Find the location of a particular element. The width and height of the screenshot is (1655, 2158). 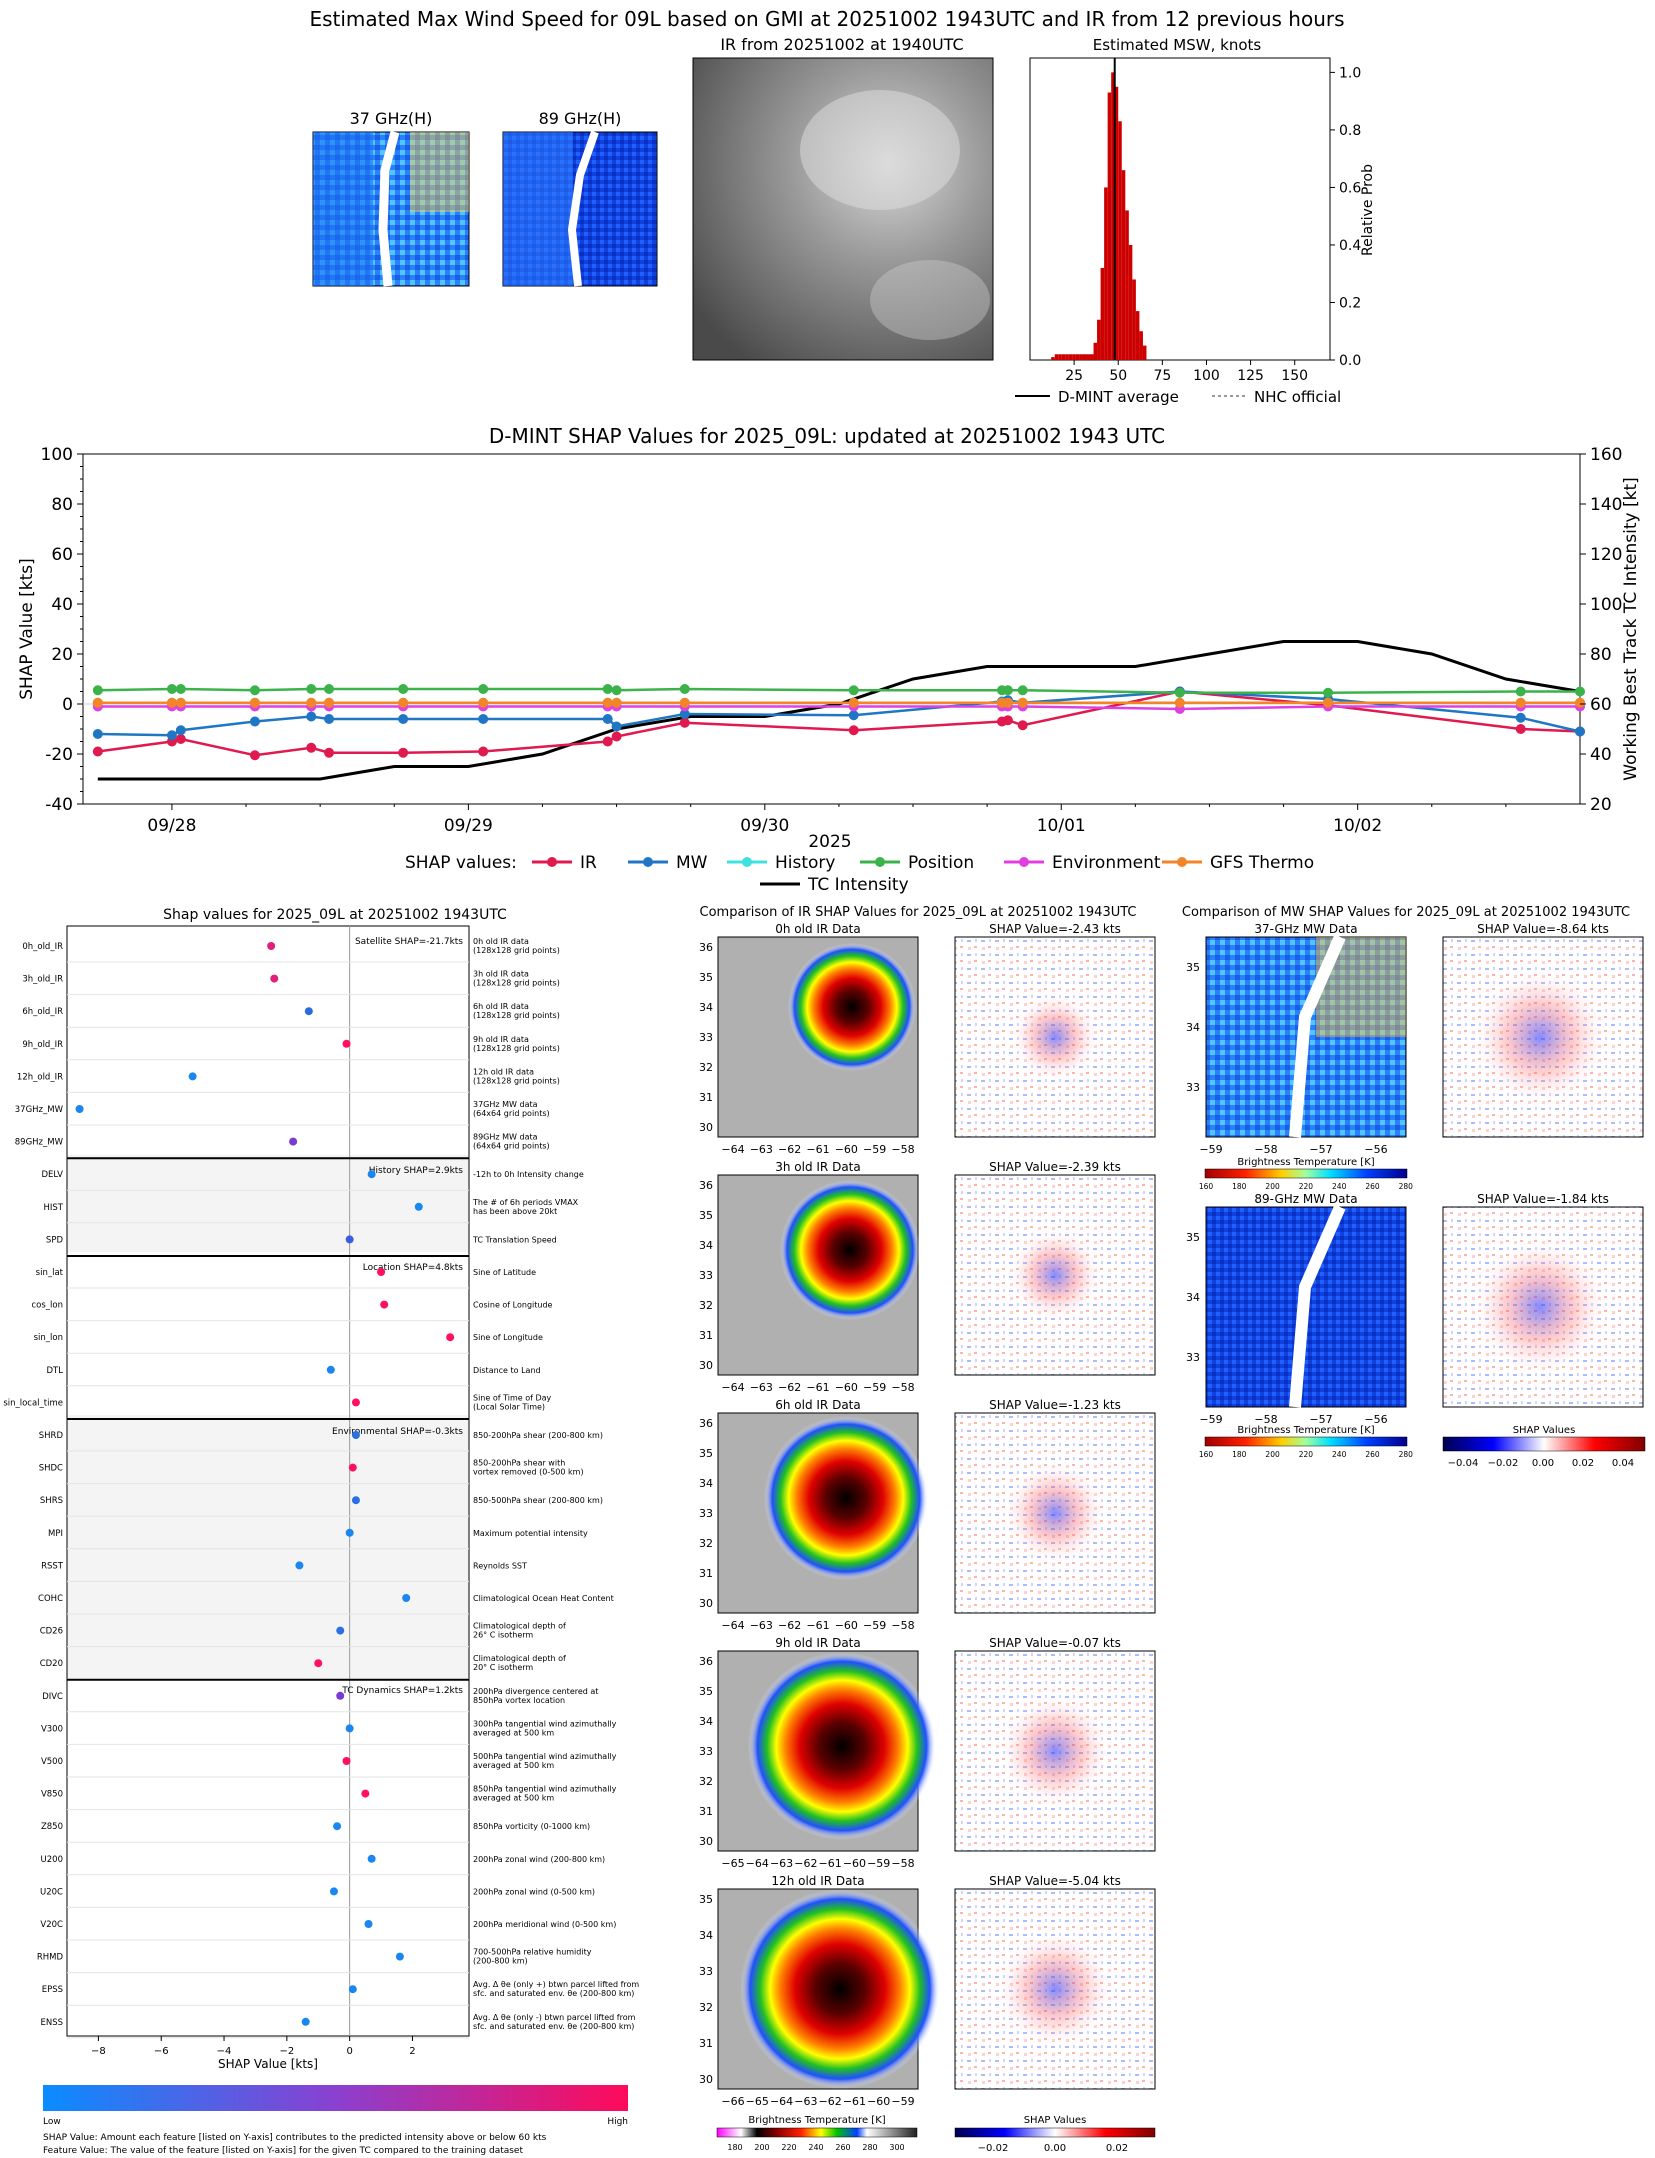

ir-storm-core is located at coordinates (840, 1989).